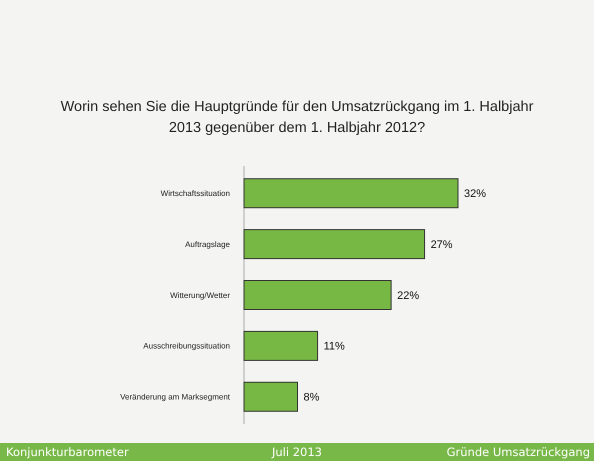 The height and width of the screenshot is (461, 594). I want to click on text: Gründe Umsatzrückgang, so click(518, 452).